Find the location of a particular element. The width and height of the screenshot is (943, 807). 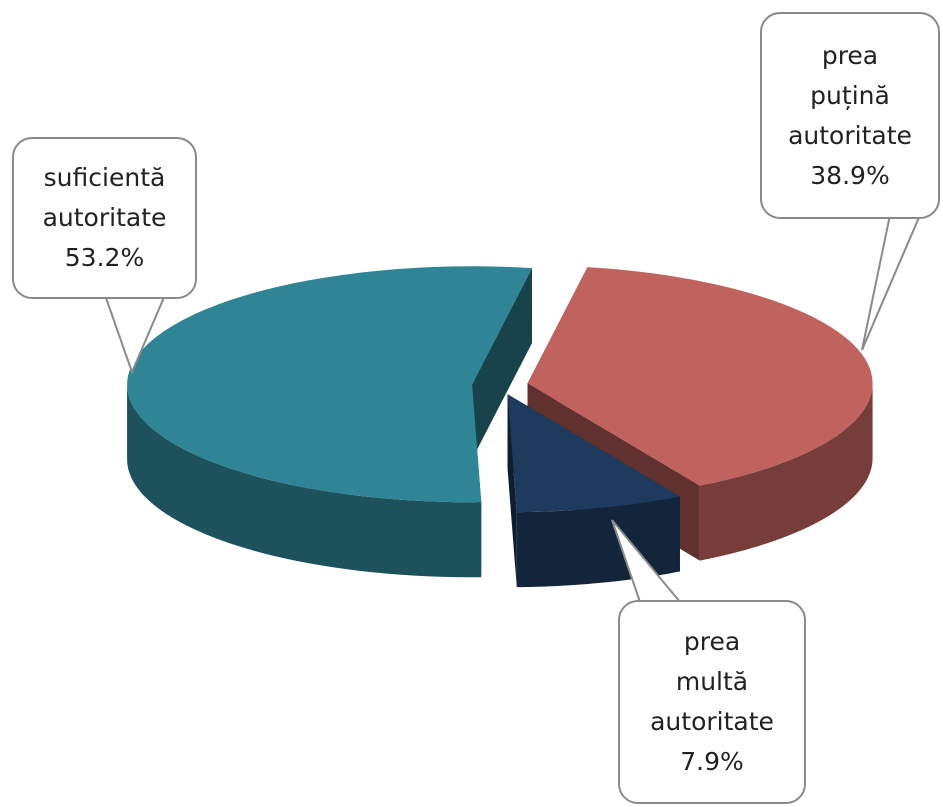

value-label: 53.2% is located at coordinates (104, 257).